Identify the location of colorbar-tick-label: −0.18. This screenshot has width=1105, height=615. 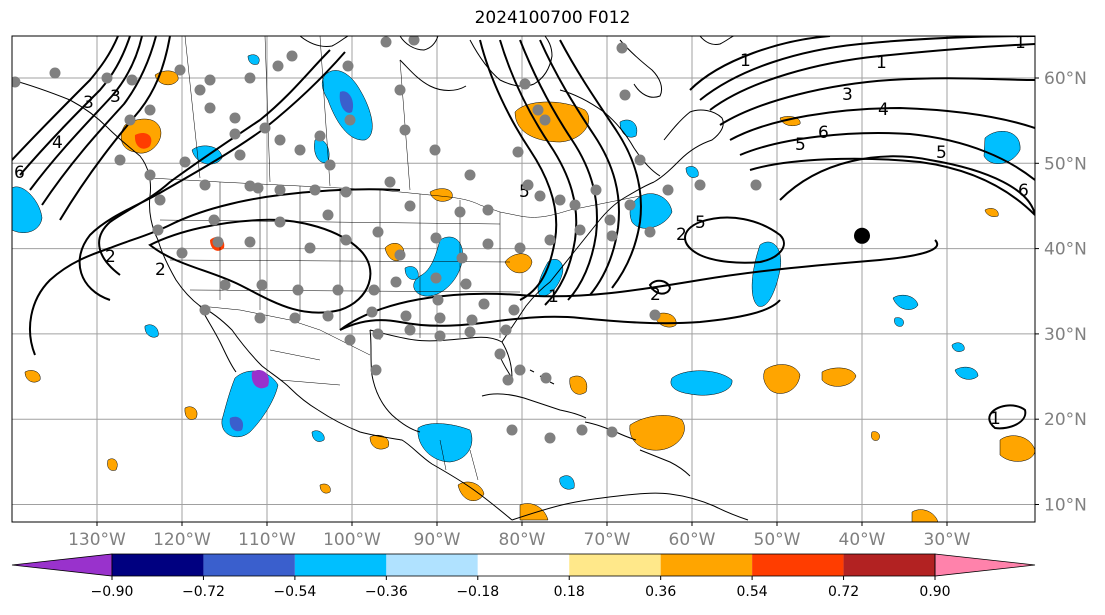
(477, 592).